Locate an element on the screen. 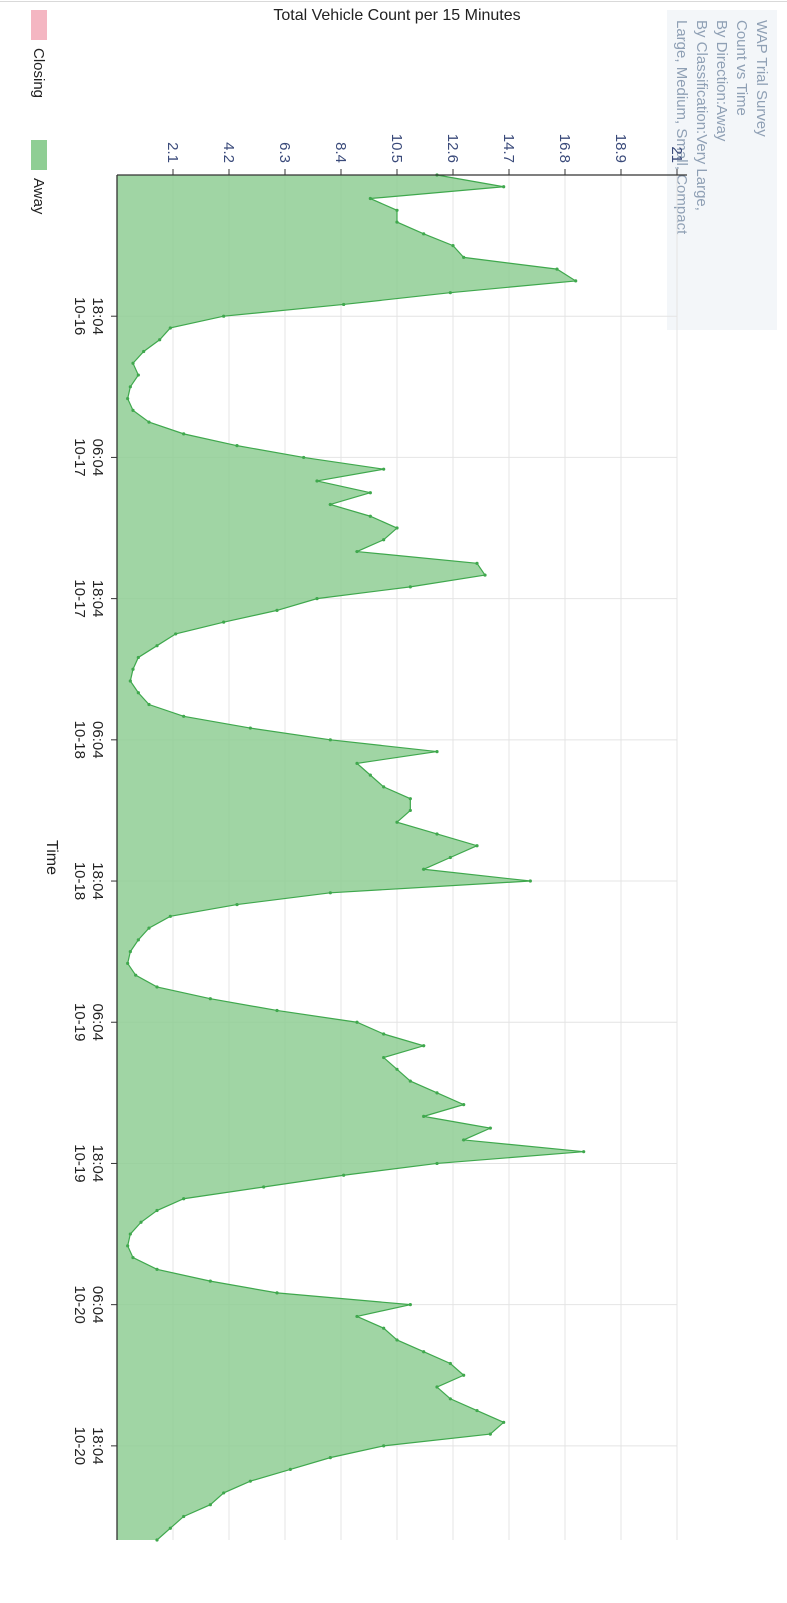 This screenshot has height=1603, width=787. y-tick-label: 14.7 is located at coordinates (508, 148).